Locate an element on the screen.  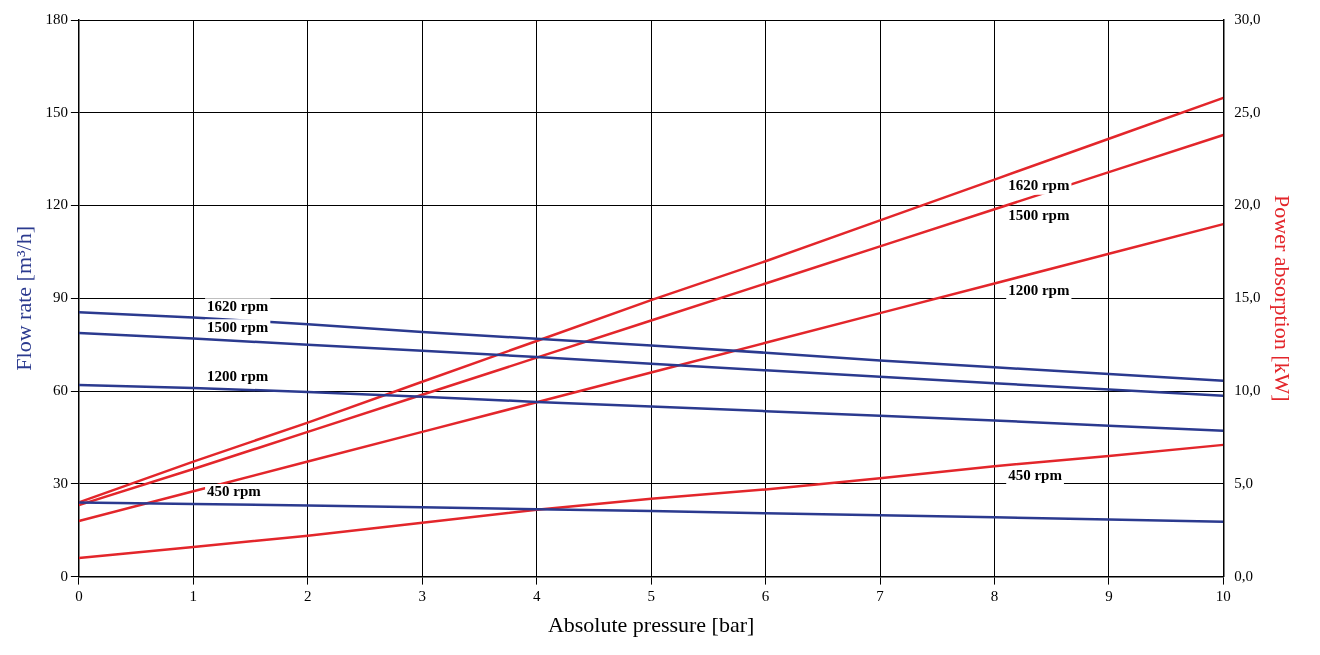
y-tick-label: 60 is located at coordinates (60, 390).